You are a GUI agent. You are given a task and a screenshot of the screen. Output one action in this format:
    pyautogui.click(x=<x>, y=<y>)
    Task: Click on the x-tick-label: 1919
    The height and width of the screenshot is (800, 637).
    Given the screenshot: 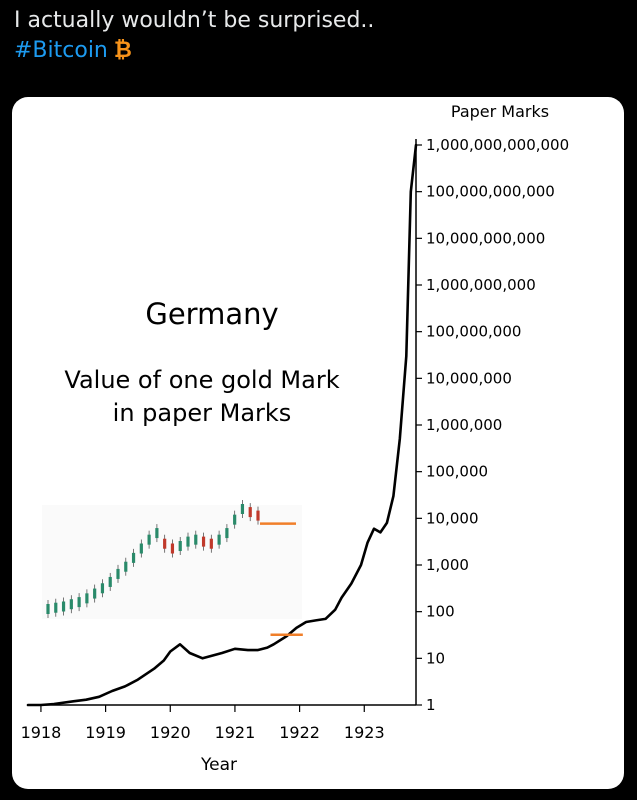 What is the action you would take?
    pyautogui.click(x=105, y=732)
    